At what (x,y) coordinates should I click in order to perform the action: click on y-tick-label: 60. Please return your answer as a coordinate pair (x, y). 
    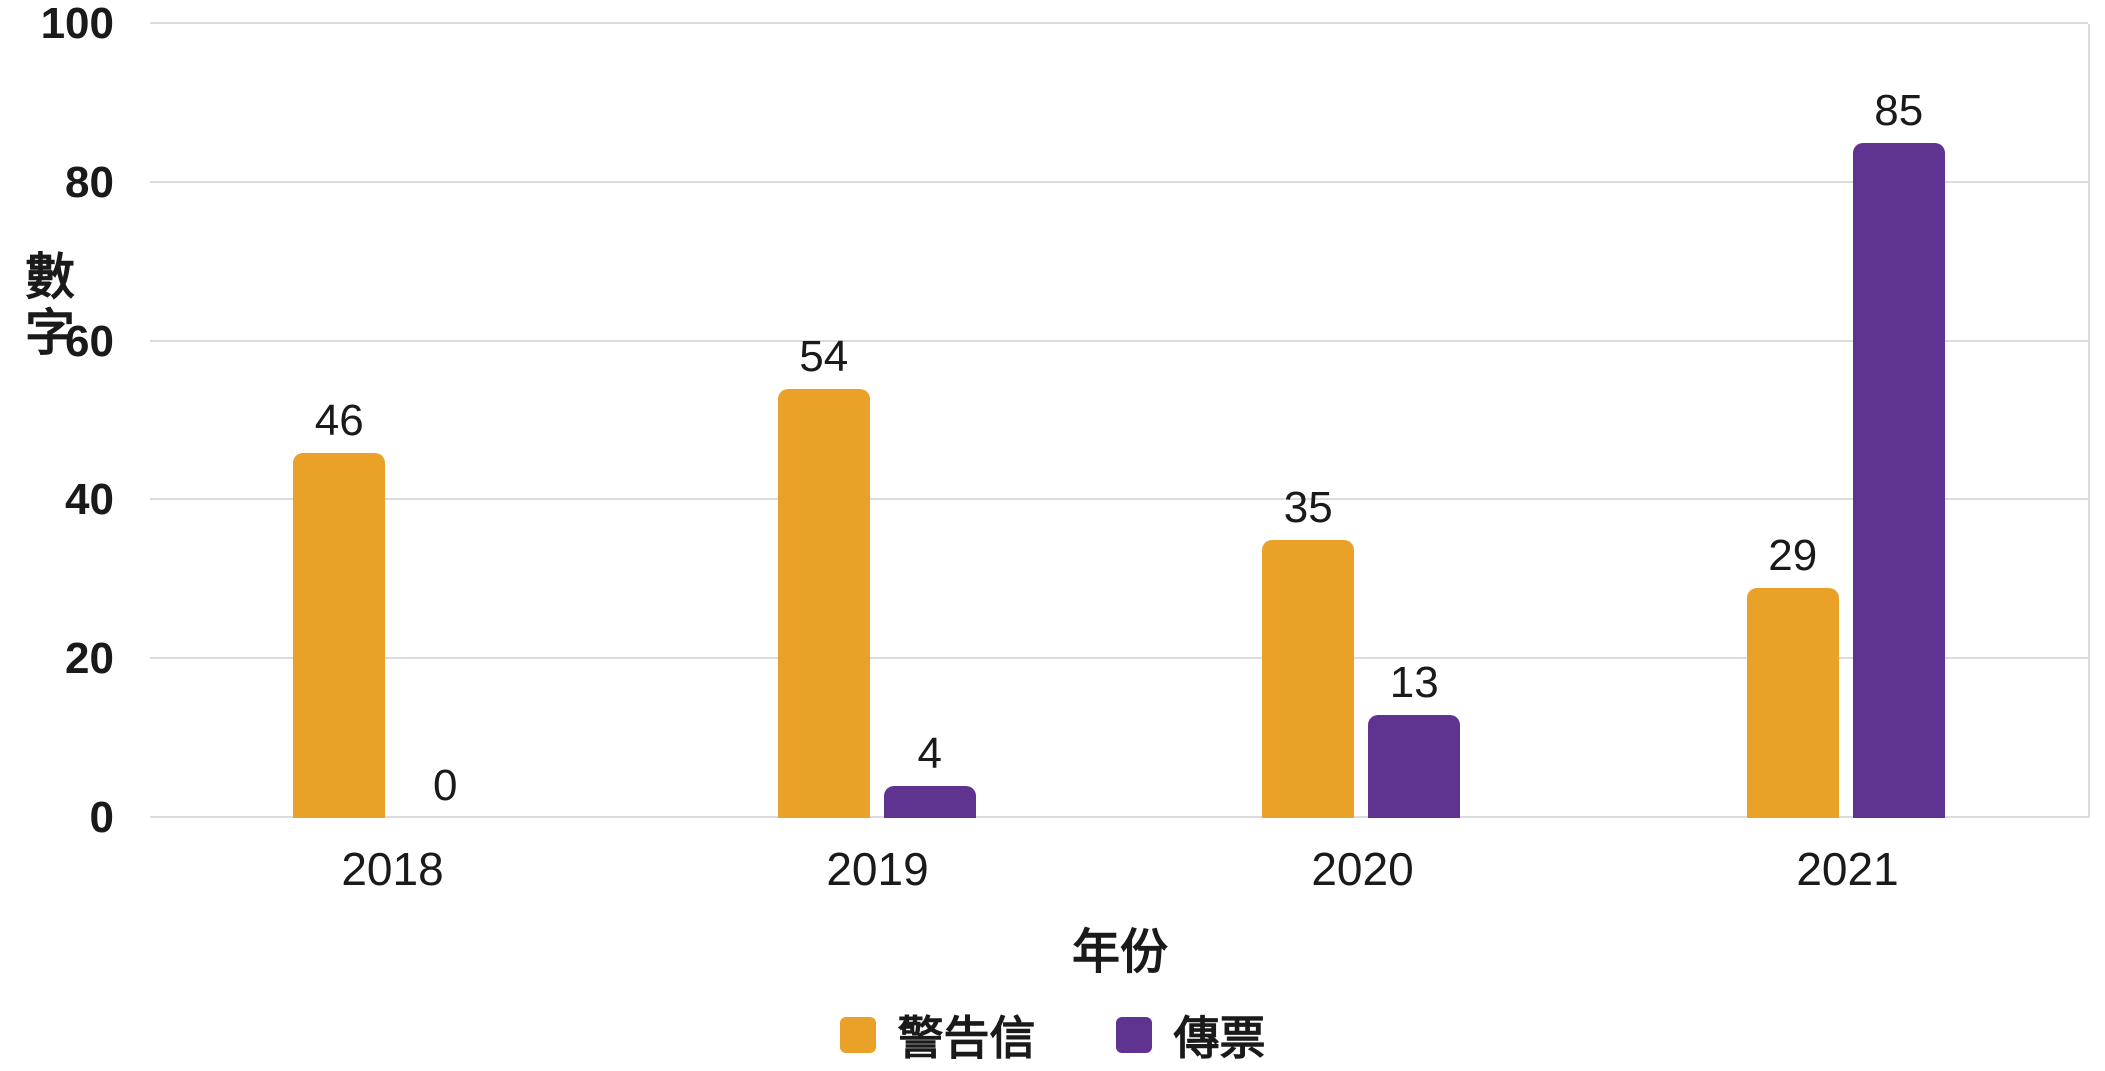
    Looking at the image, I should click on (89, 341).